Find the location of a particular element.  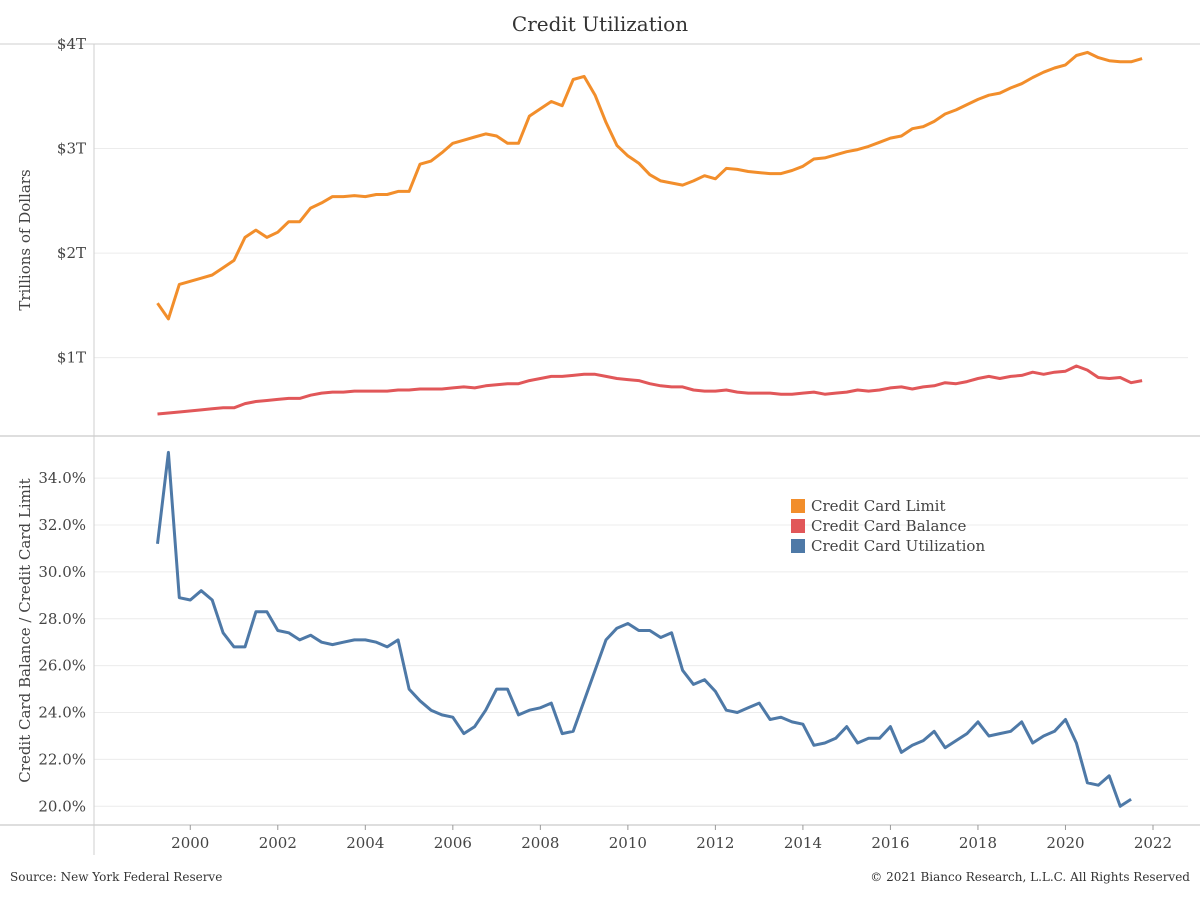

x-tick-label: 2004 is located at coordinates (365, 843).